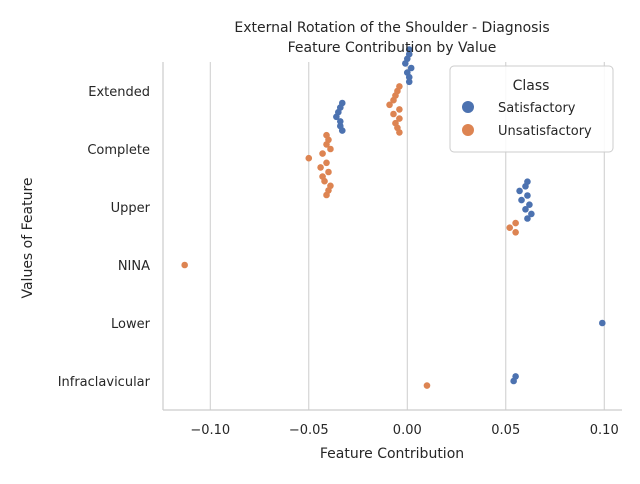 The width and height of the screenshot is (640, 484). I want to click on legend: Class Satisfactory Unsatisfactory, so click(531, 109).